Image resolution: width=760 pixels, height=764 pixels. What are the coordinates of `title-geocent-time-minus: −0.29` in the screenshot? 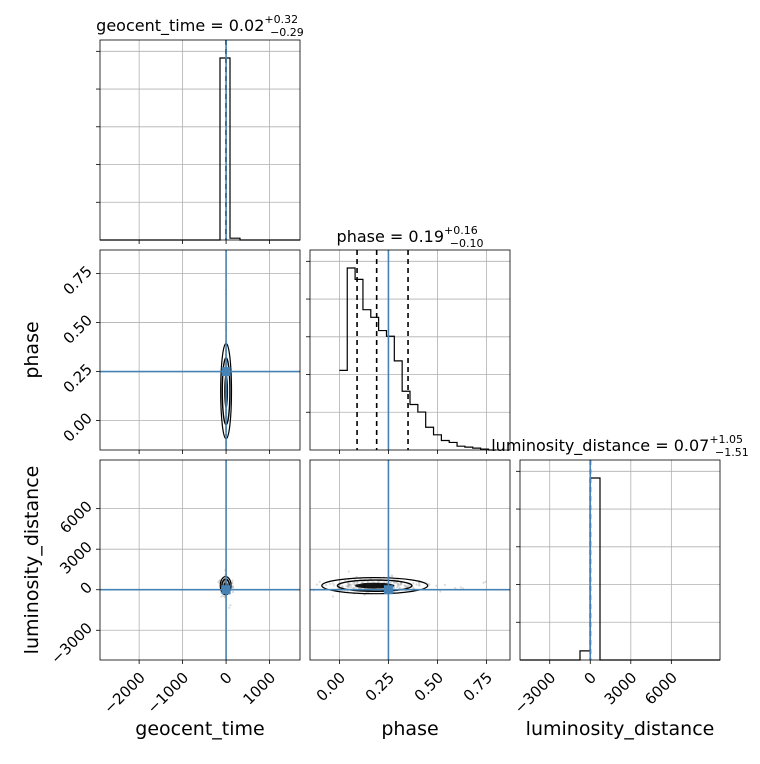 It's located at (287, 32).